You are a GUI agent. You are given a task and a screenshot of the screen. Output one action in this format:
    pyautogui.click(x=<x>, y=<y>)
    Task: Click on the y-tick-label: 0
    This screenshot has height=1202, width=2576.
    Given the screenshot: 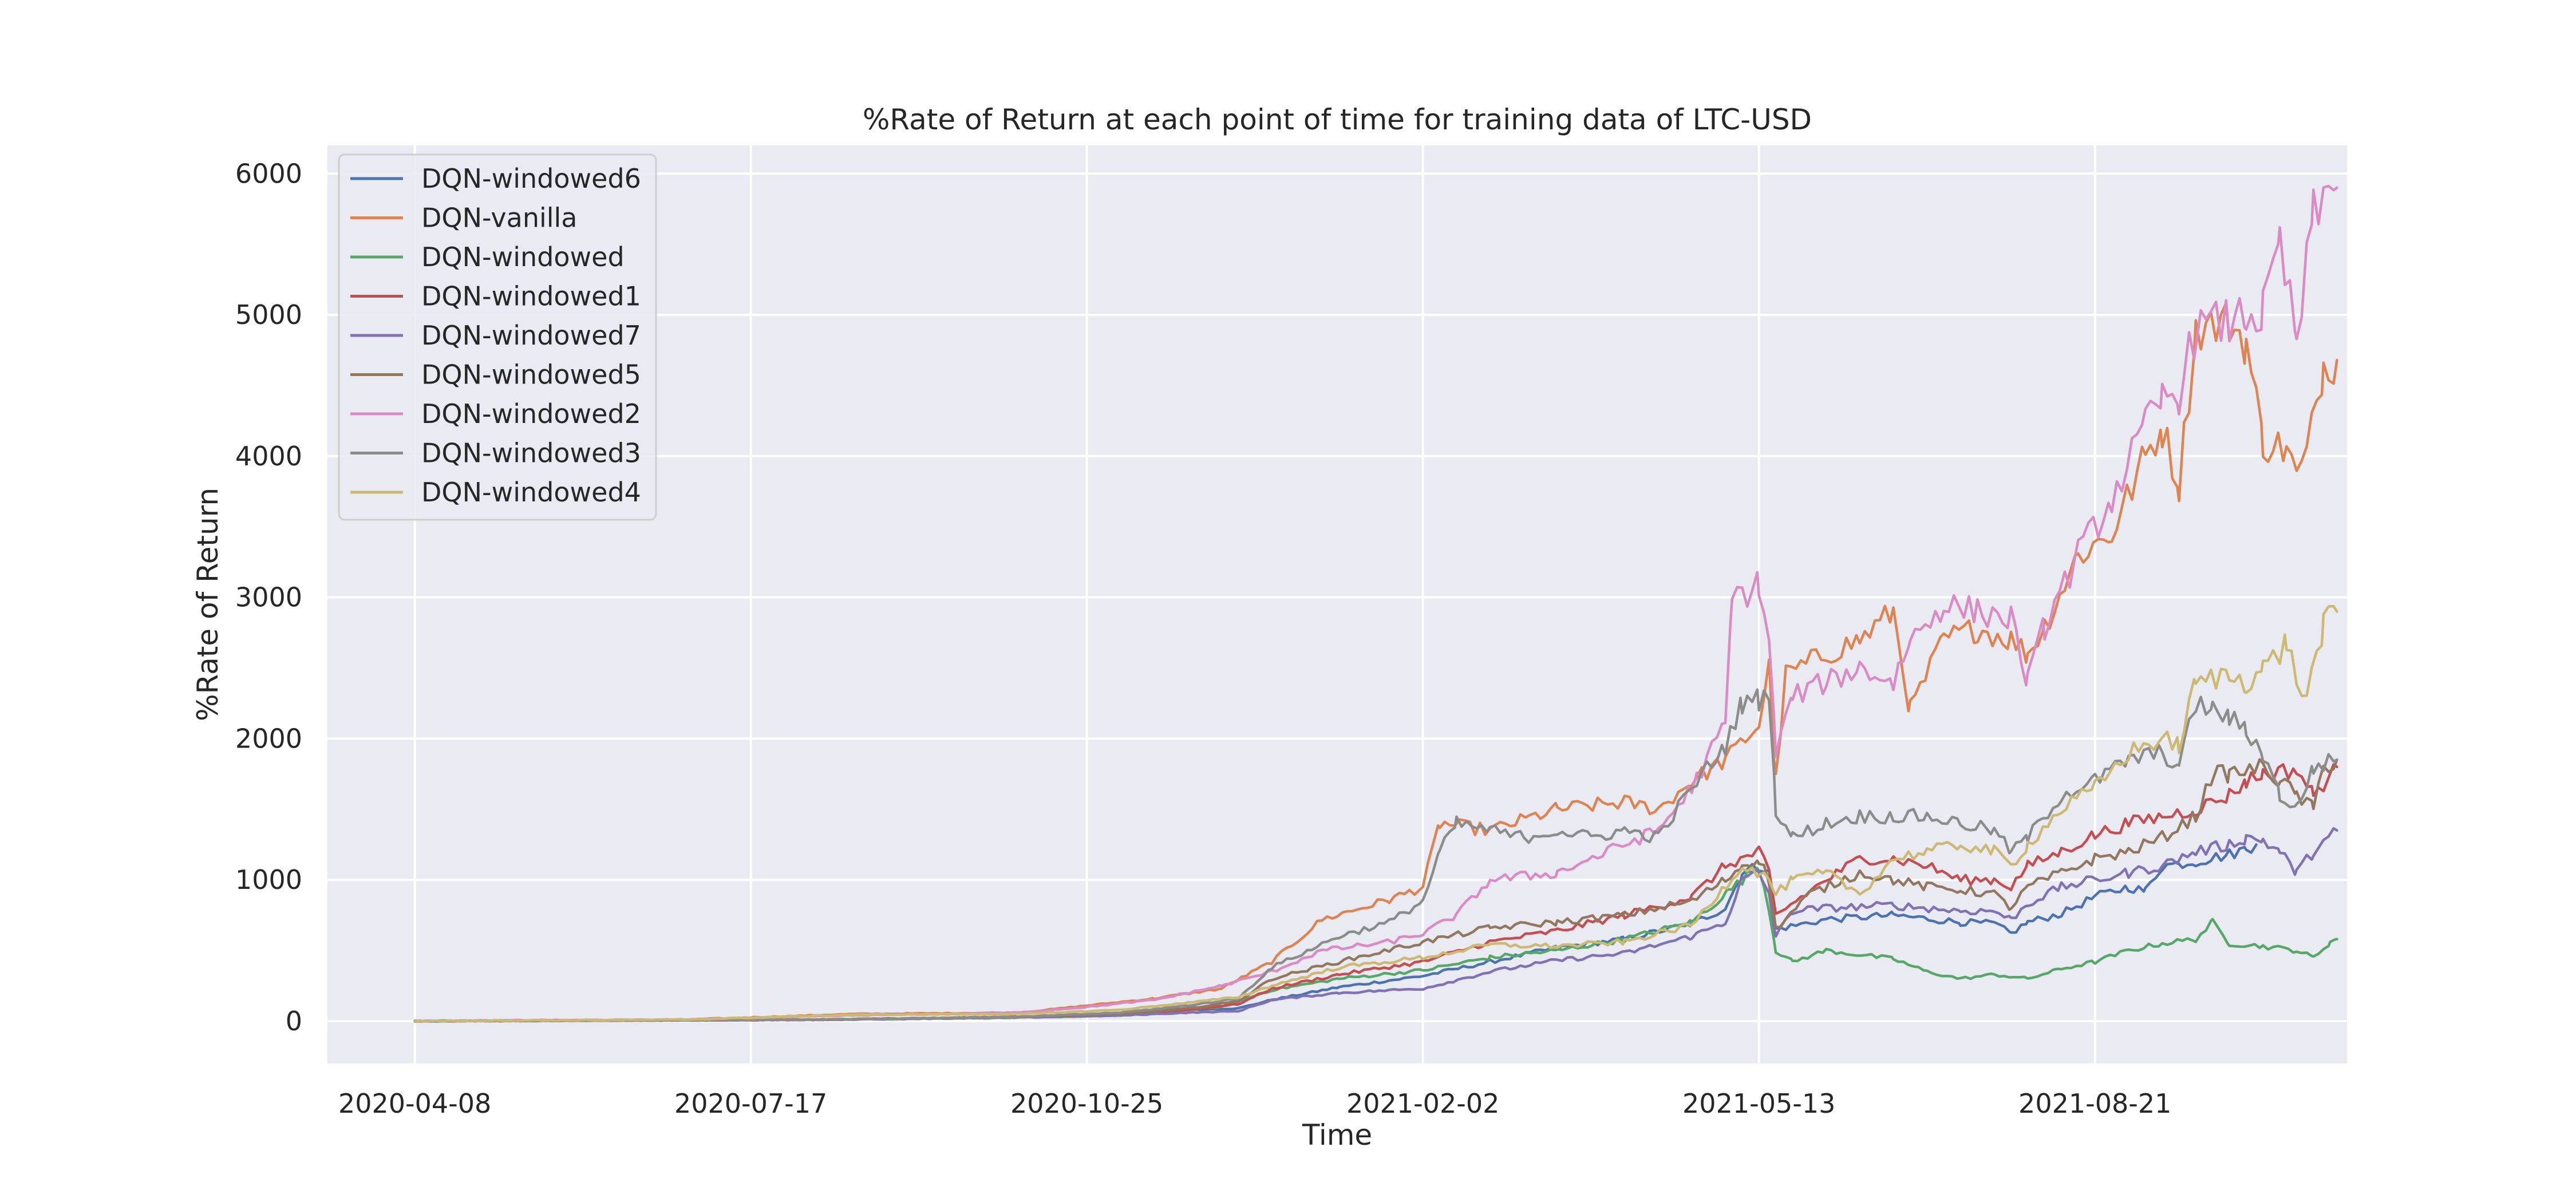 What is the action you would take?
    pyautogui.click(x=294, y=1022)
    